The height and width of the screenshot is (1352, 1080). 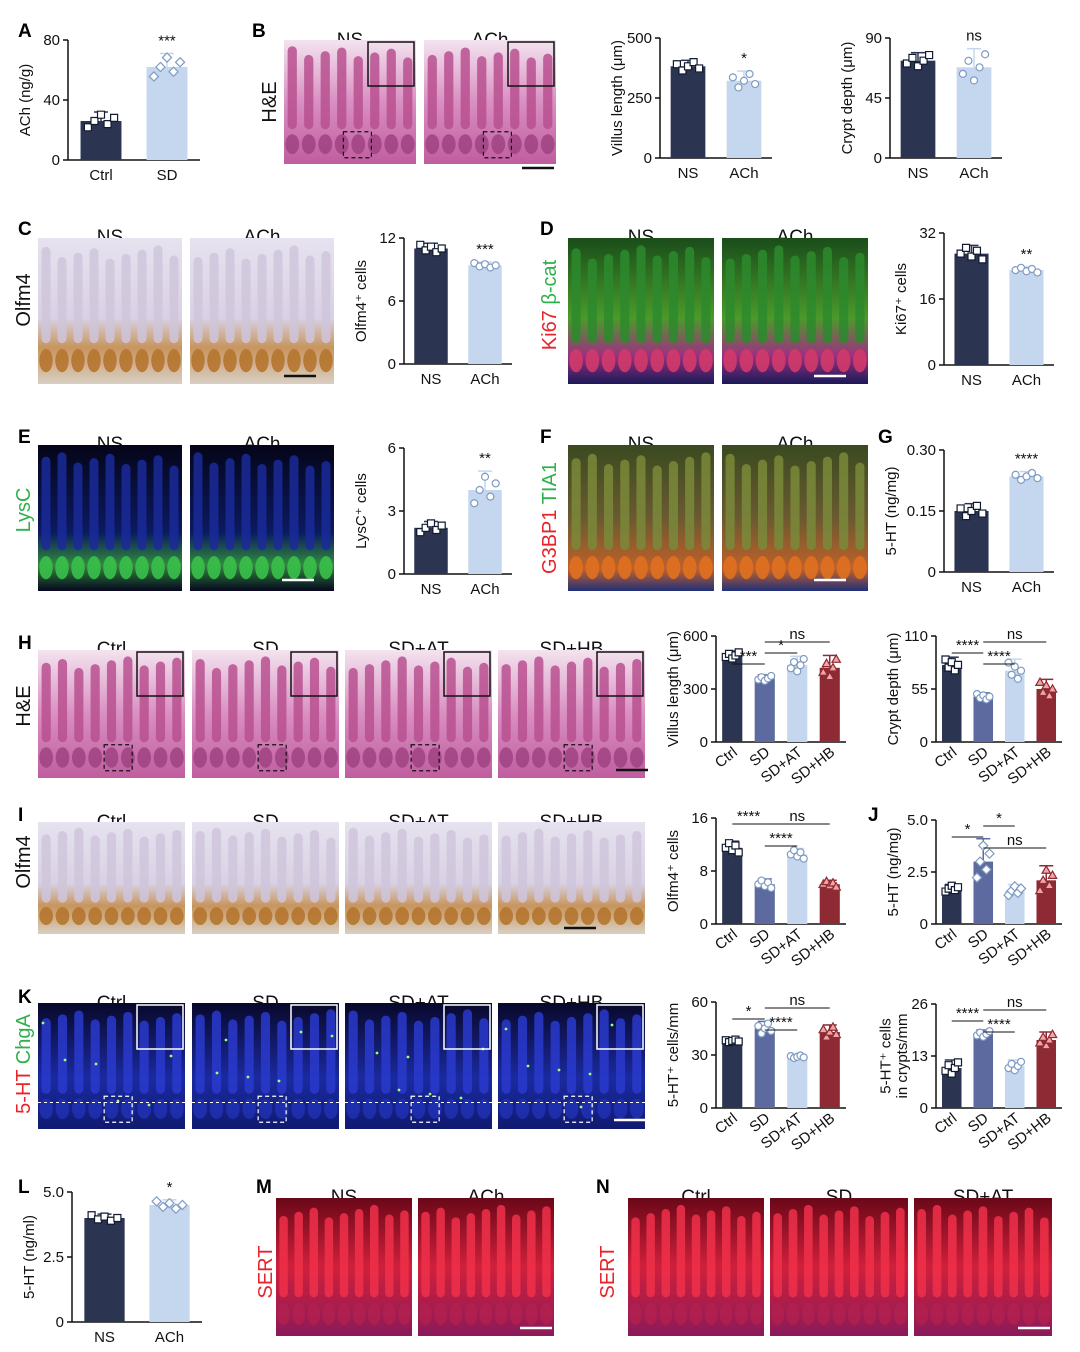 I want to click on significance-label: ****, so click(x=999, y=1024).